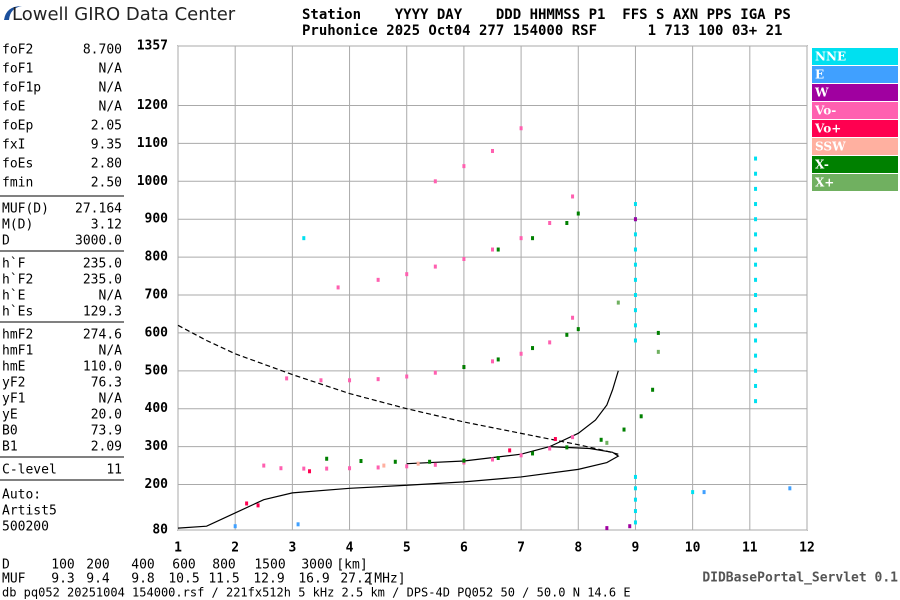  Describe the element at coordinates (6, 241) in the screenshot. I see `param-name: D` at that location.